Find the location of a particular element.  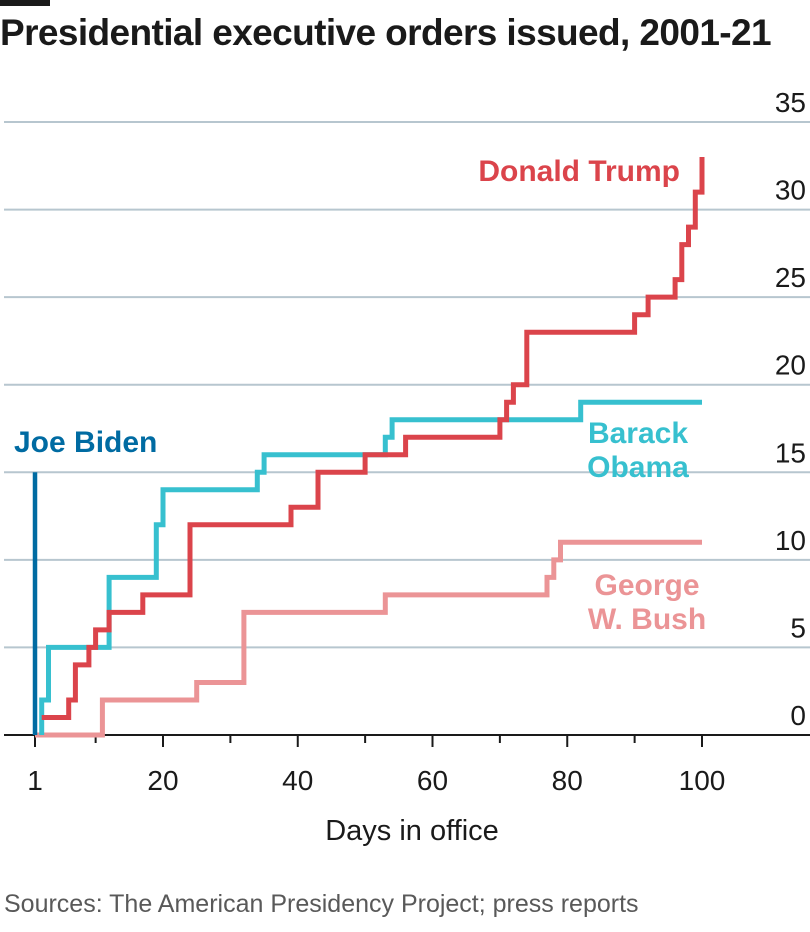

series-label-line: Donald Trump is located at coordinates (579, 171).